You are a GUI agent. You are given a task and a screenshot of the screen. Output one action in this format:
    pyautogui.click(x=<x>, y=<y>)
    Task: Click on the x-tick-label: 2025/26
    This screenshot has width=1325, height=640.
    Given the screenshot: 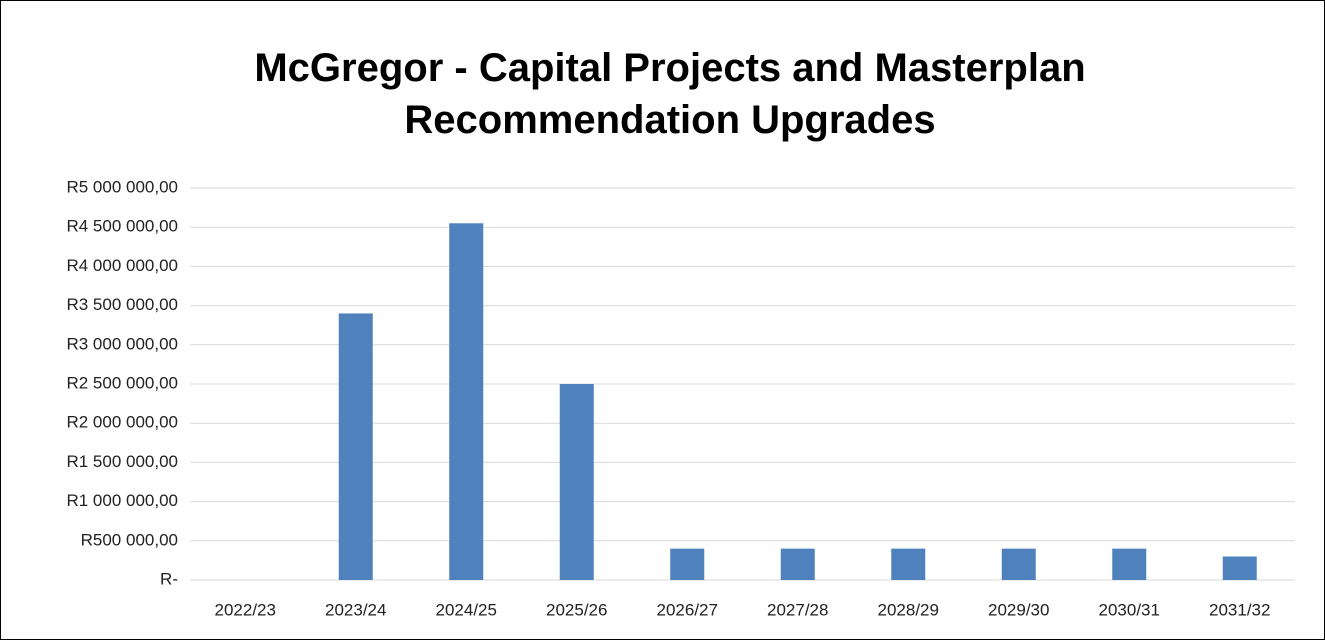 What is the action you would take?
    pyautogui.click(x=576, y=609)
    